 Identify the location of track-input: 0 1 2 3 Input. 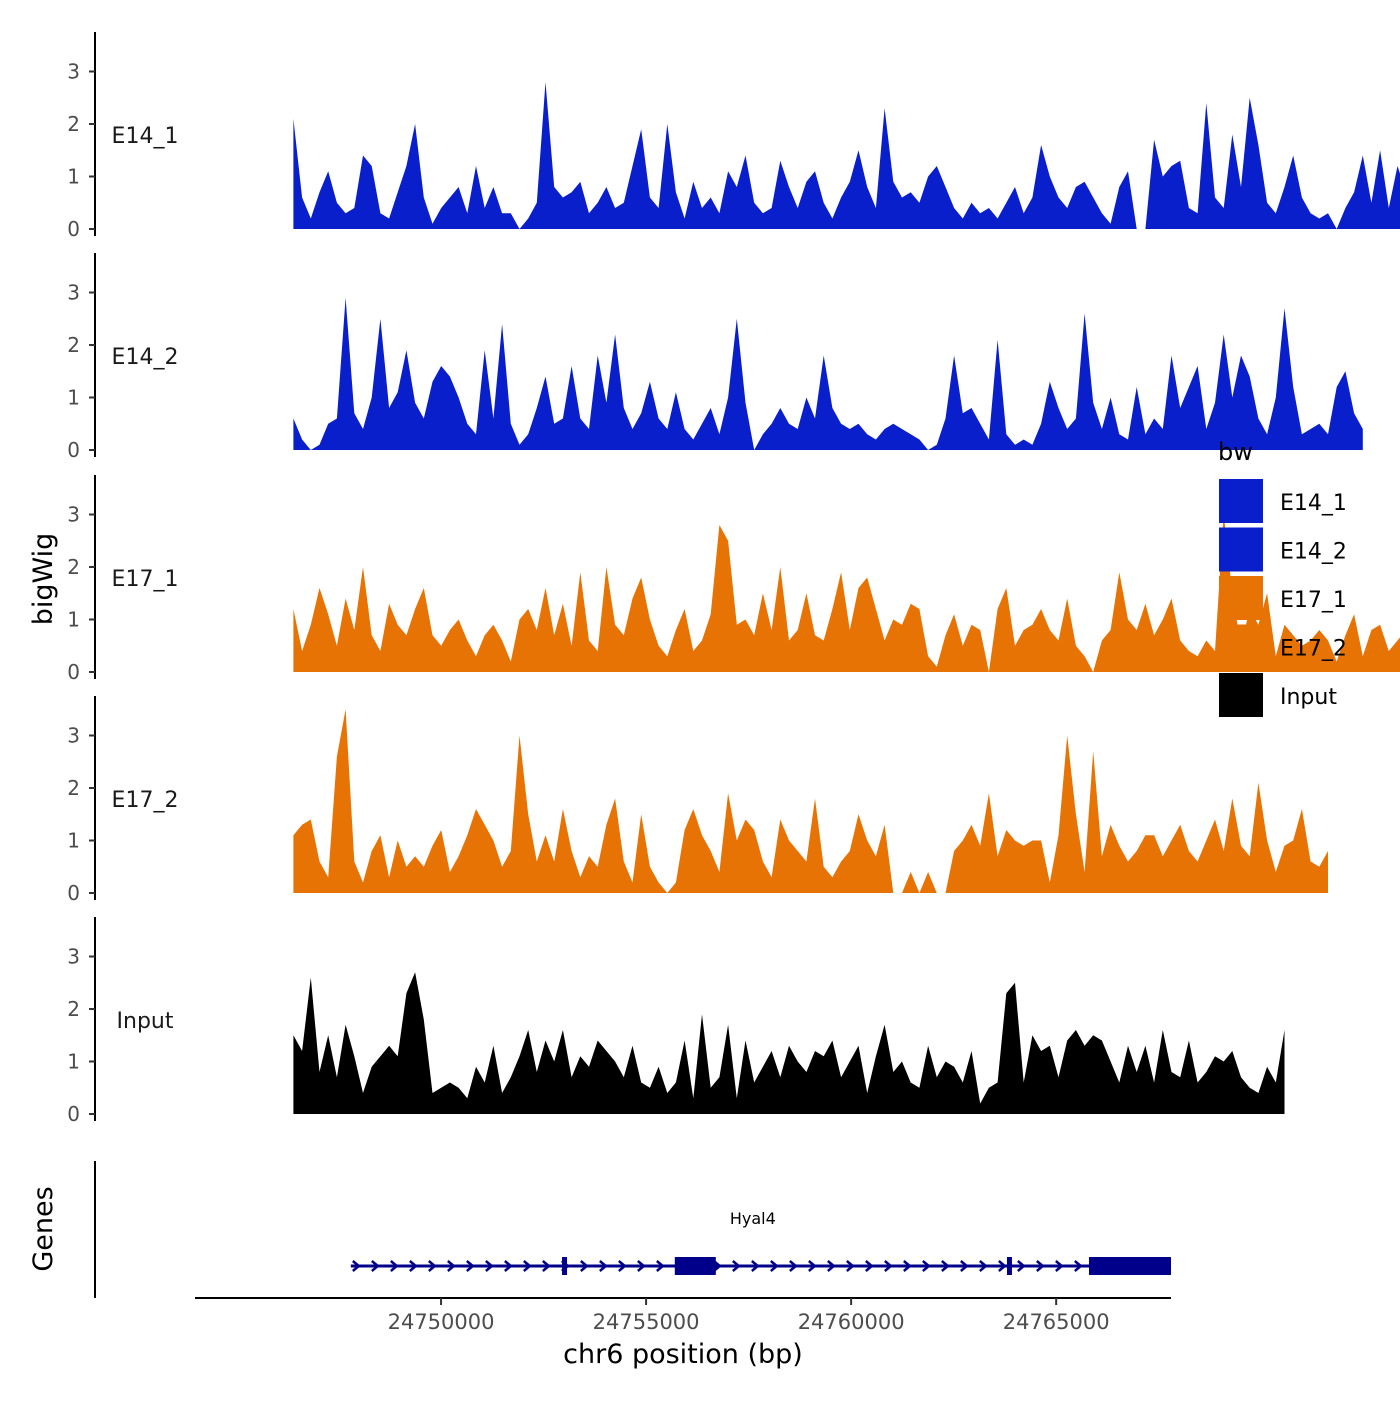
(676, 1021).